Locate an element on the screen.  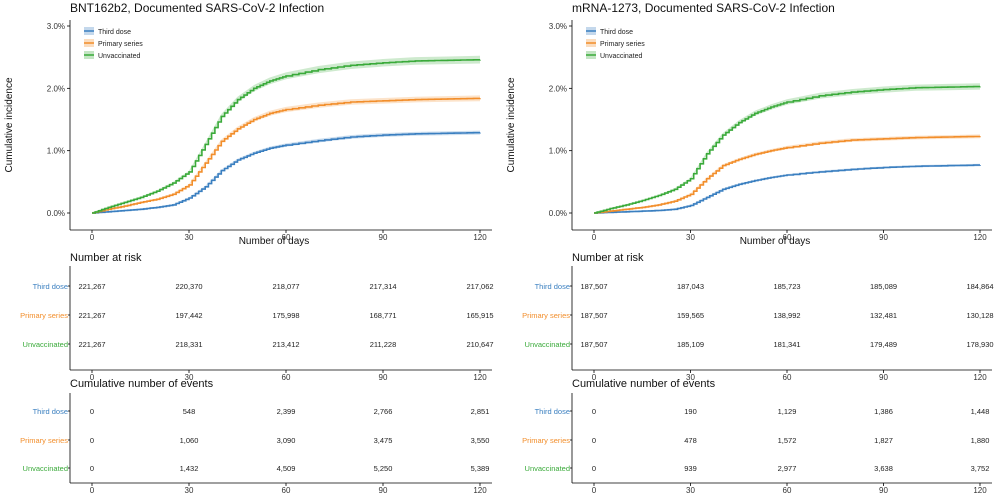
number-at-risk-cell: 211,228 is located at coordinates (383, 344).